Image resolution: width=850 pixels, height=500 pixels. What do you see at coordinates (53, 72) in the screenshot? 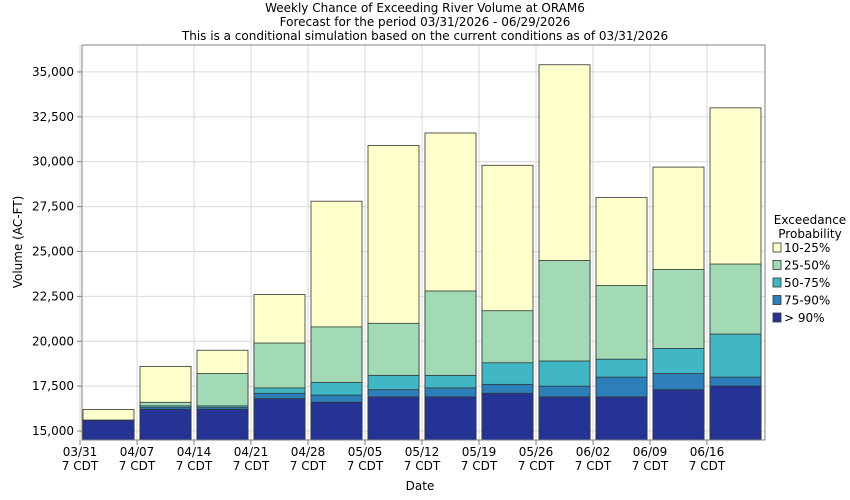
I see `y-tick-label: 35,000` at bounding box center [53, 72].